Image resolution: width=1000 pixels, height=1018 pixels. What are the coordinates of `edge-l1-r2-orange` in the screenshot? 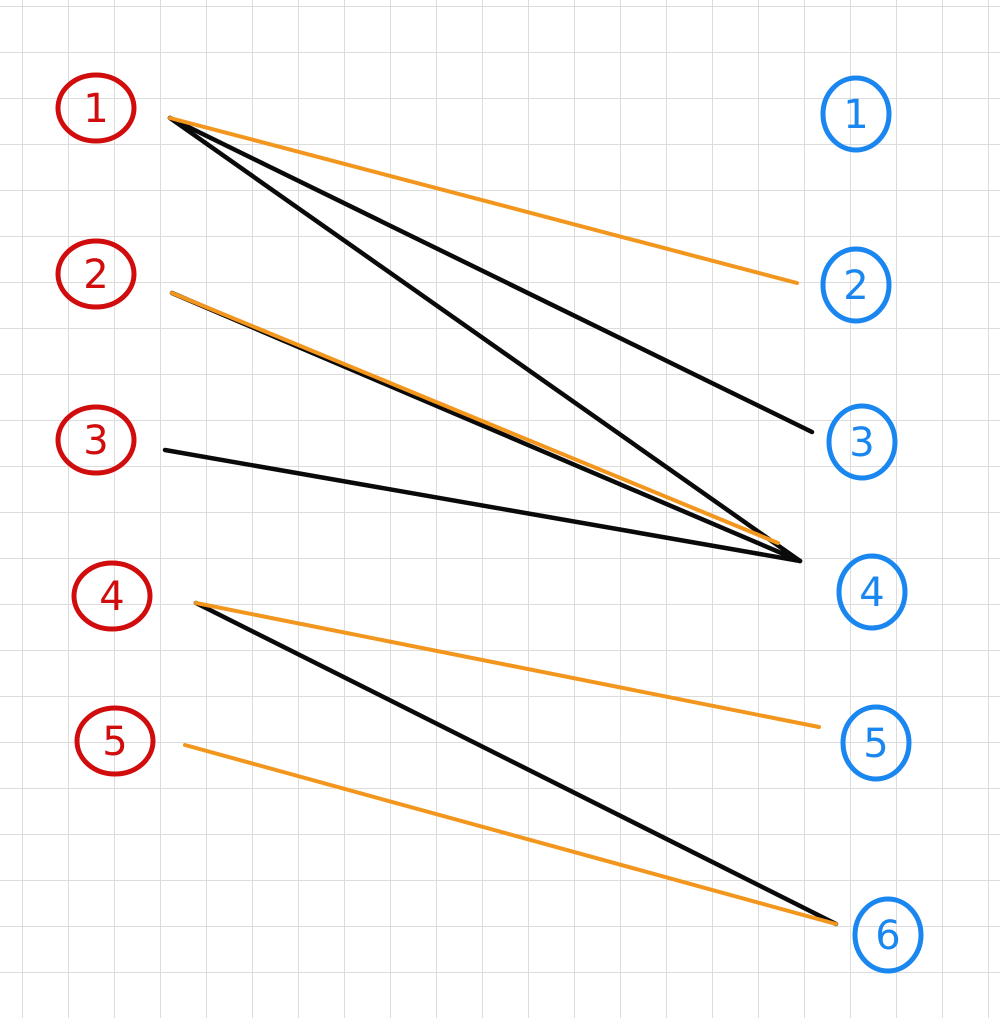 It's located at (483, 200).